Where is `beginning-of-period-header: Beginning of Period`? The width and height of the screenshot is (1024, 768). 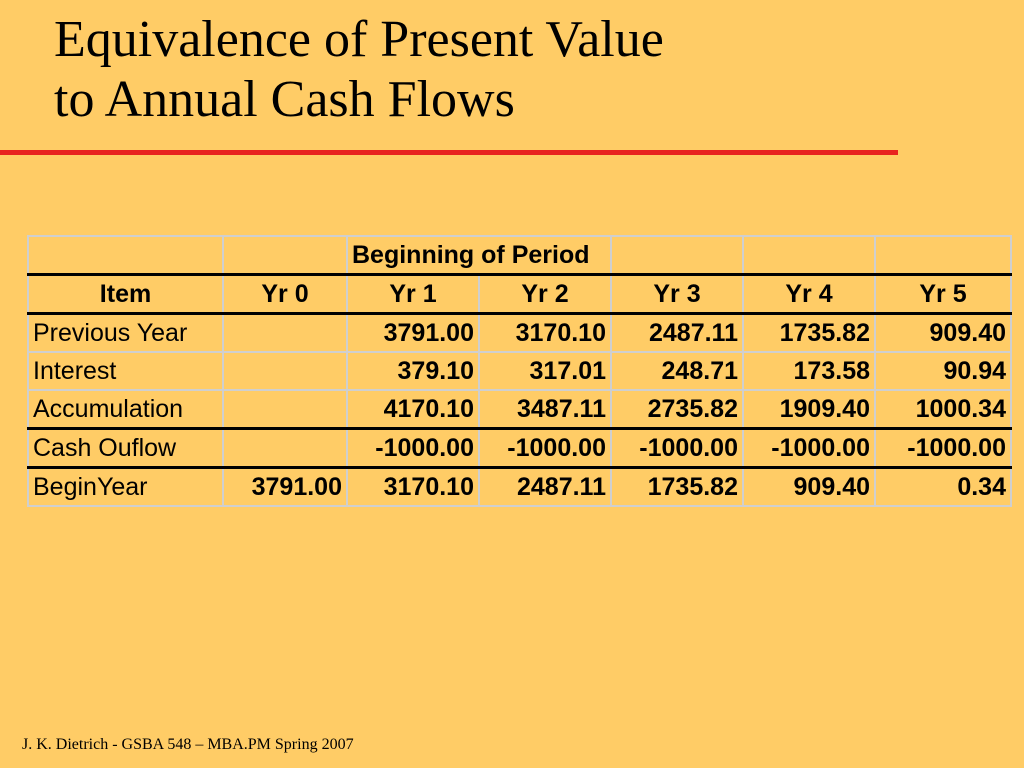
beginning-of-period-header: Beginning of Period is located at coordinates (479, 255).